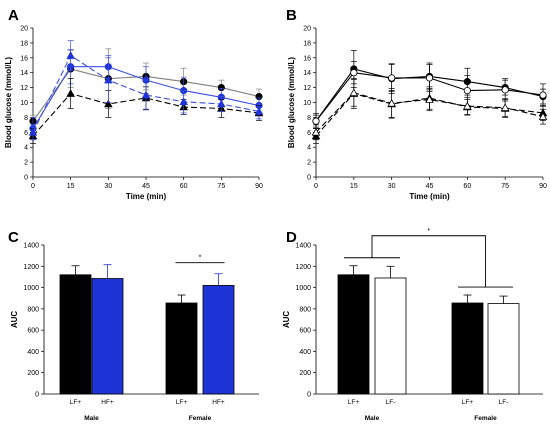  I want to click on panel-a-x-tick-label: 30, so click(108, 186).